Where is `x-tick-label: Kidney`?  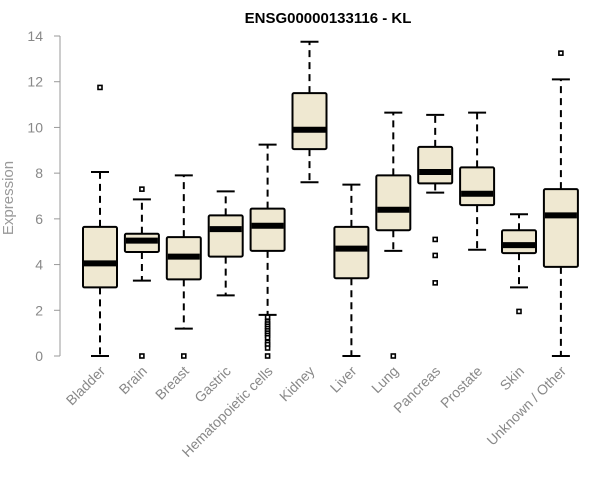 x-tick-label: Kidney is located at coordinates (297, 384).